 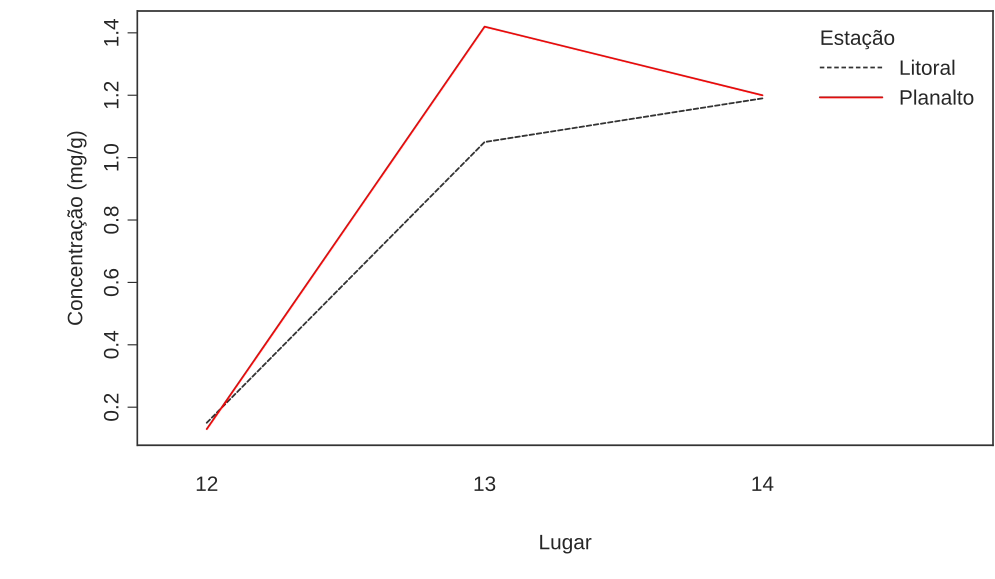 I want to click on y-tick-label: 0.2, so click(x=111, y=407).